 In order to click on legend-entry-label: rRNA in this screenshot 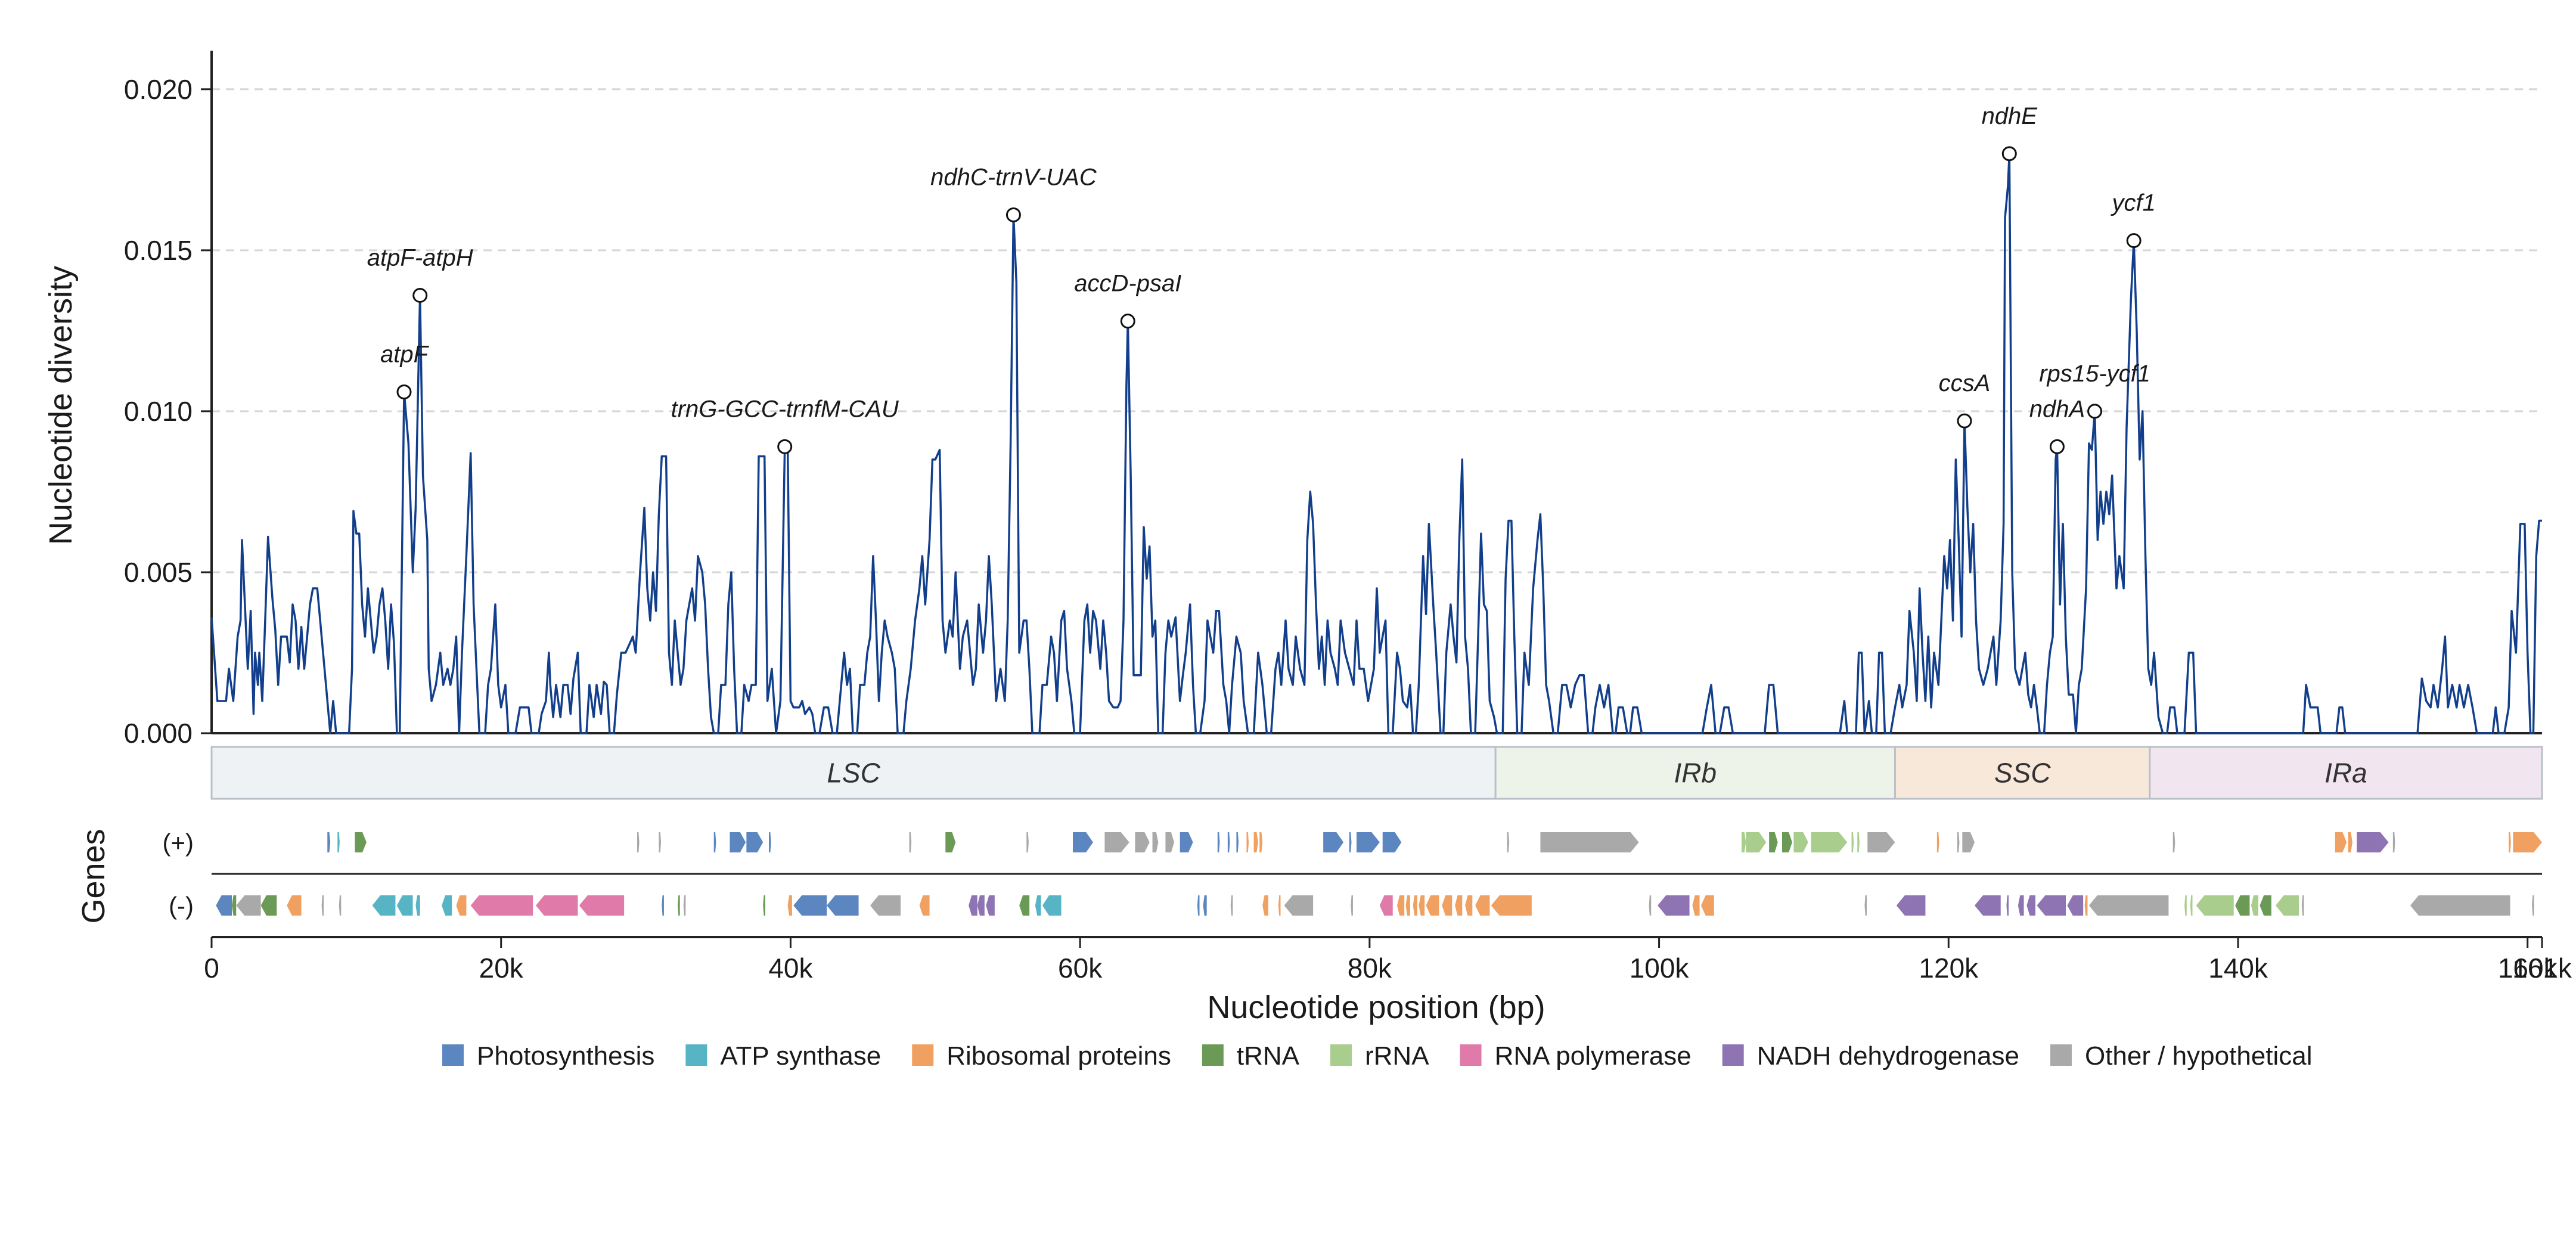, I will do `click(1397, 1056)`.